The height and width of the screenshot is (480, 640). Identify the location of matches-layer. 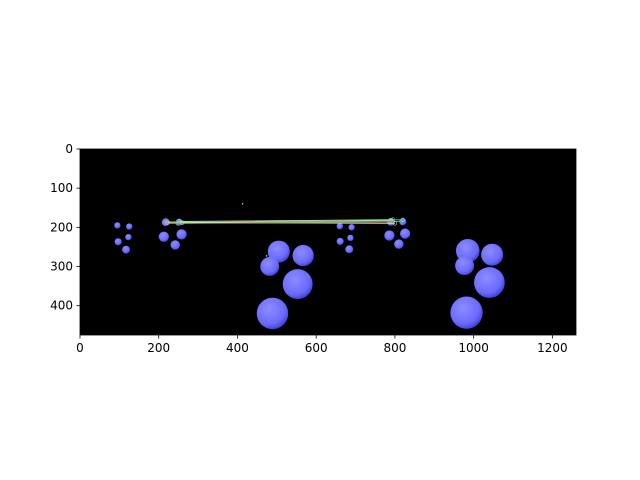
(283, 221).